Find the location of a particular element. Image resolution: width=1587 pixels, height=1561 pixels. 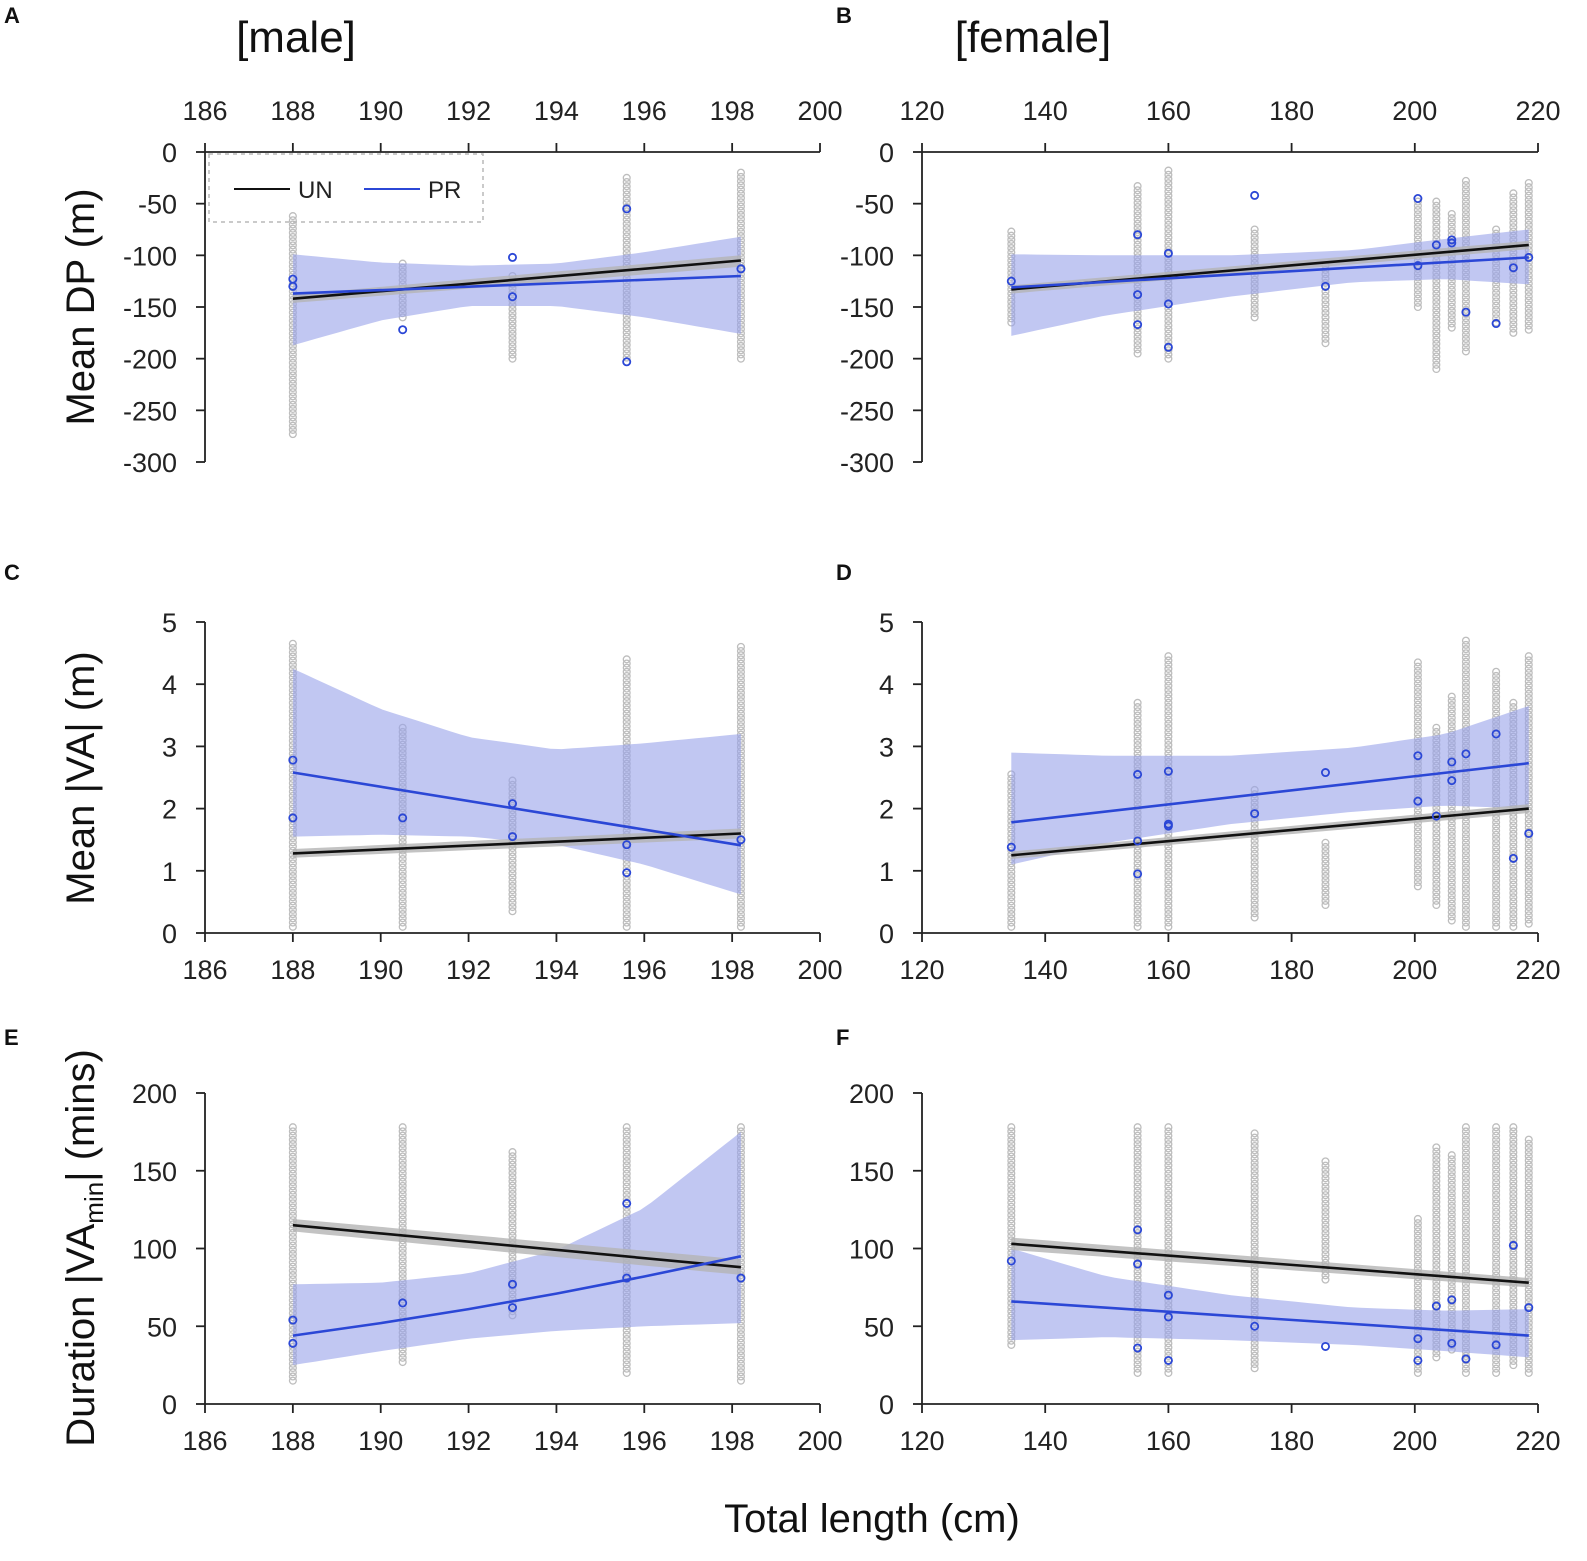

y-tick-label: -100 is located at coordinates (867, 256).